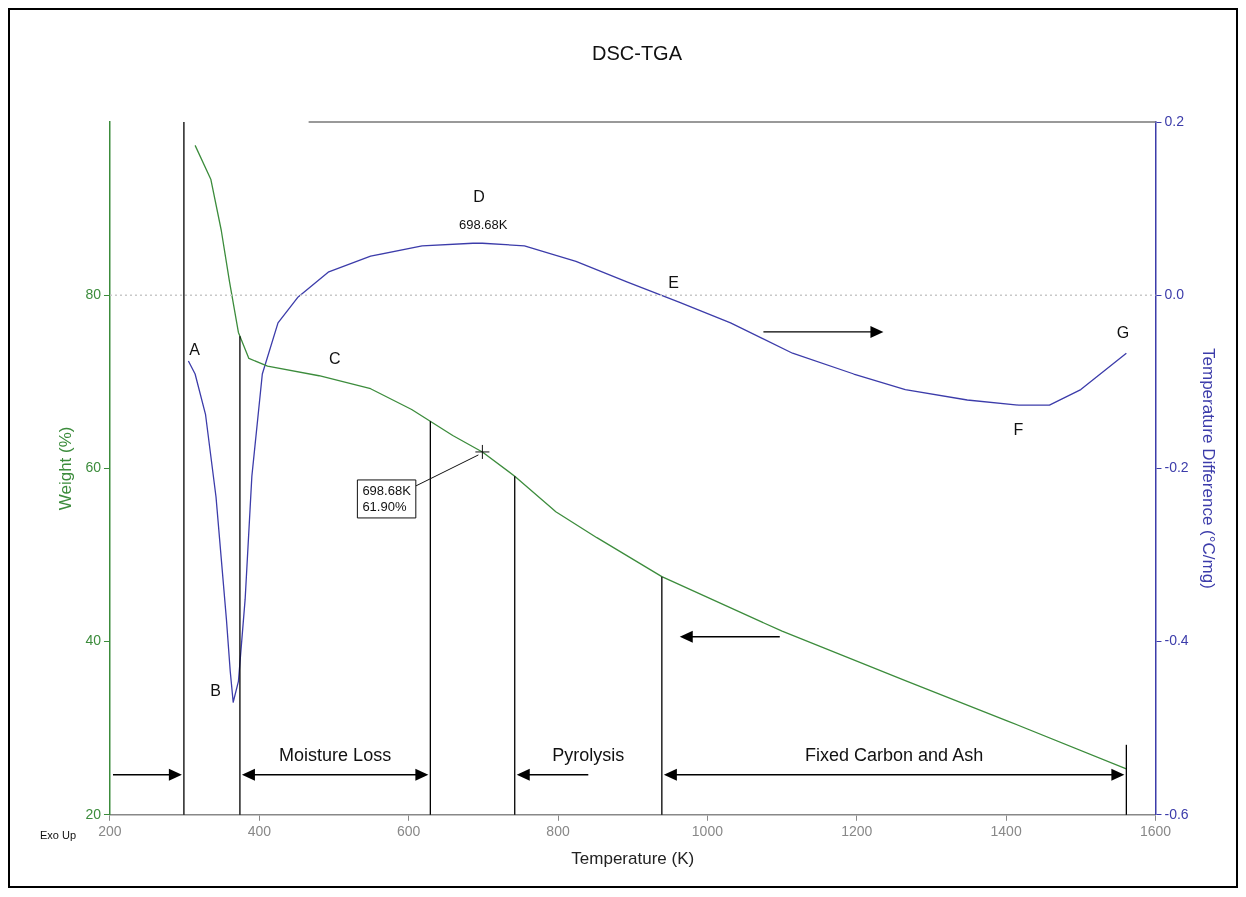 Image resolution: width=1246 pixels, height=897 pixels. Describe the element at coordinates (65, 468) in the screenshot. I see `y-axis-title: Weight (%)` at that location.